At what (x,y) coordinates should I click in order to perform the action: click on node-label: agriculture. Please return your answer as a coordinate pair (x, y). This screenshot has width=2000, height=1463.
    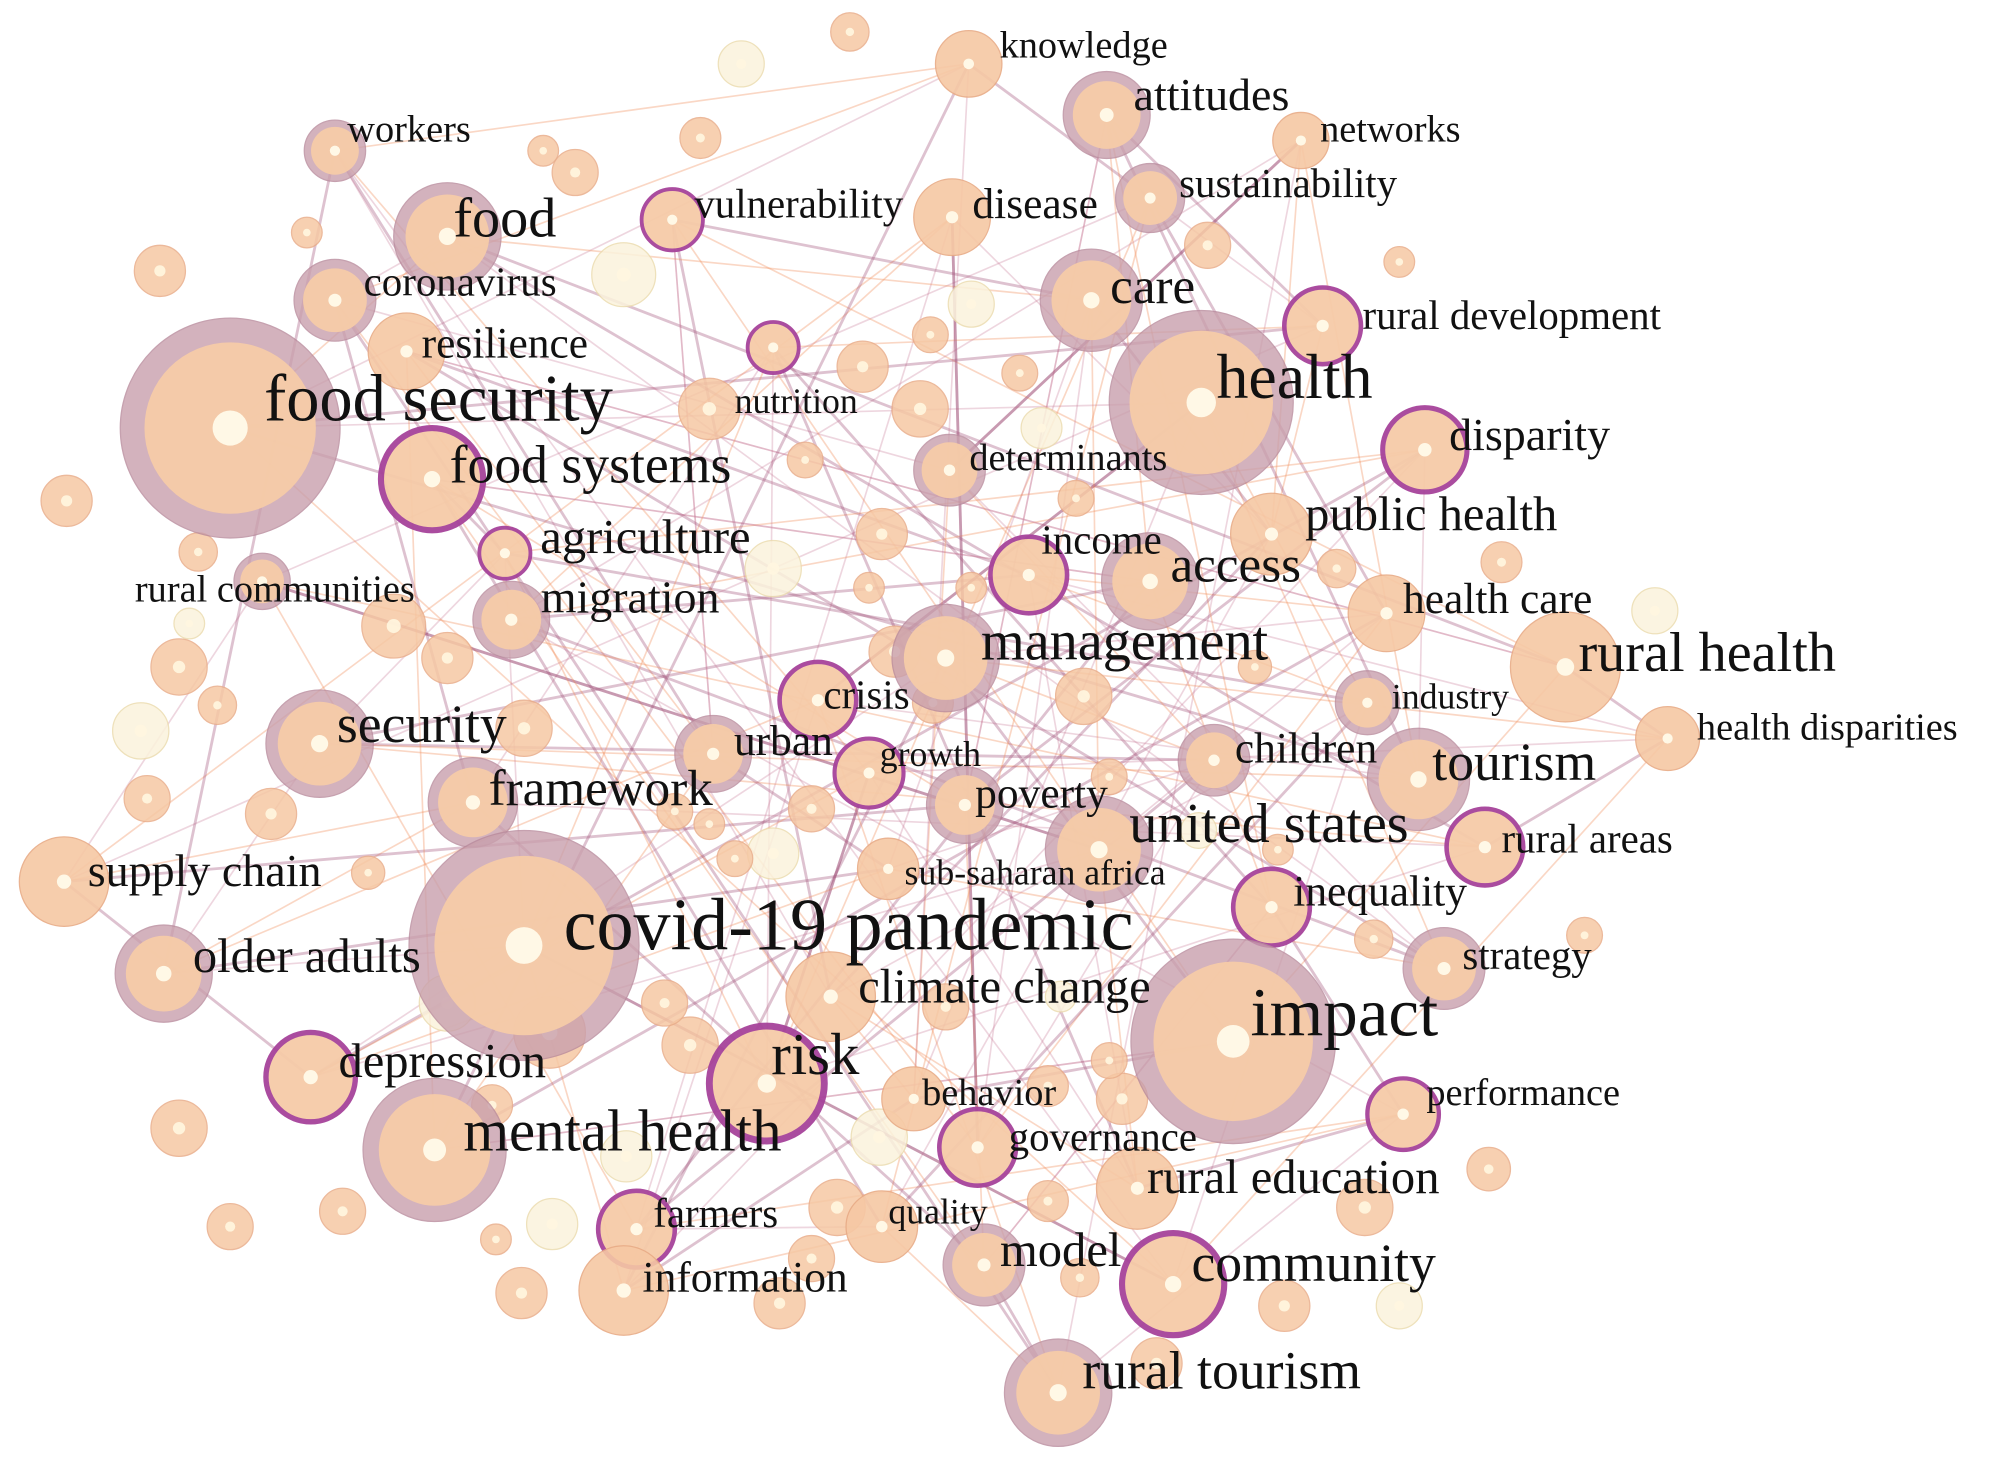
    Looking at the image, I should click on (645, 537).